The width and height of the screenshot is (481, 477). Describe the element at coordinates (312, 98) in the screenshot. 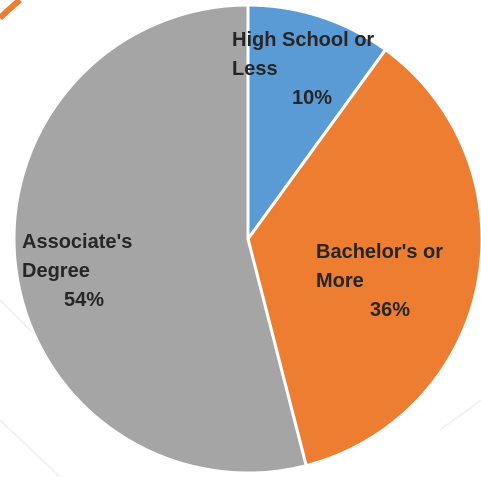

I see `value-label: 10%` at that location.